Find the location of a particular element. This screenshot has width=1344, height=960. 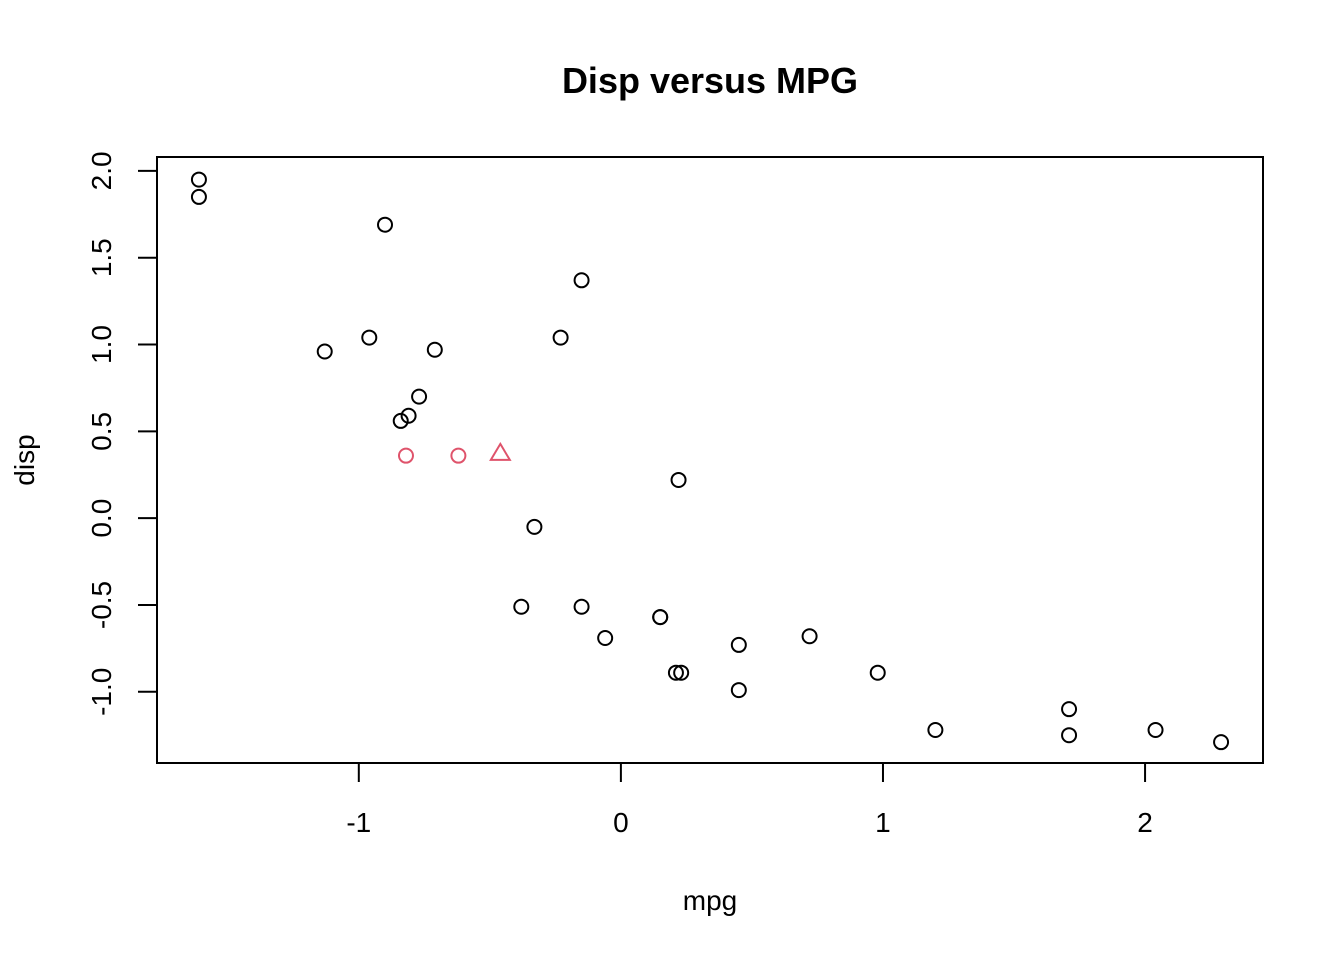

x-tick-label: 1 is located at coordinates (883, 822).